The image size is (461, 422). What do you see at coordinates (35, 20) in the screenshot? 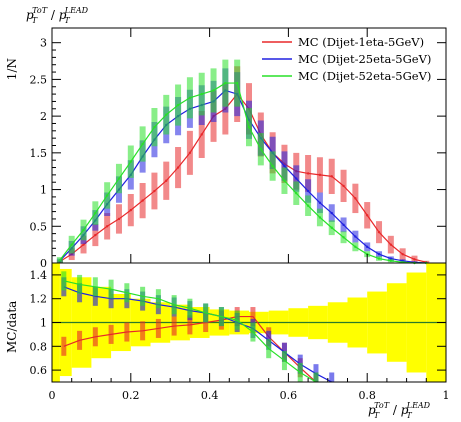
I see `top-xlabel-sub: T` at bounding box center [35, 20].